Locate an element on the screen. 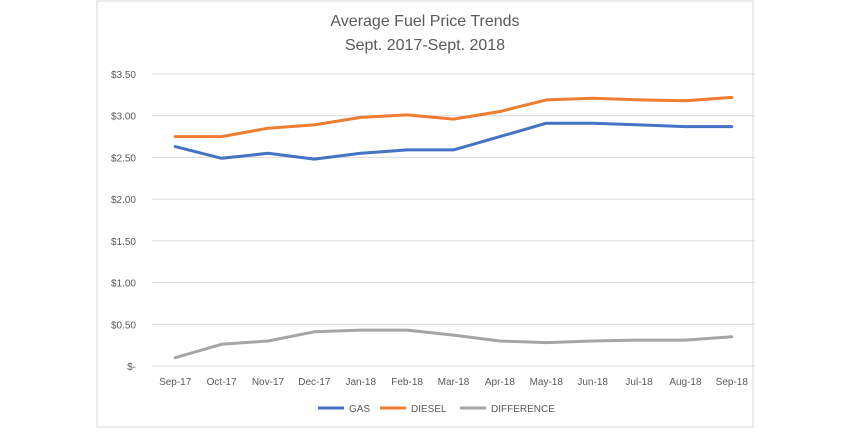  x-tick-label: May-18 is located at coordinates (547, 382).